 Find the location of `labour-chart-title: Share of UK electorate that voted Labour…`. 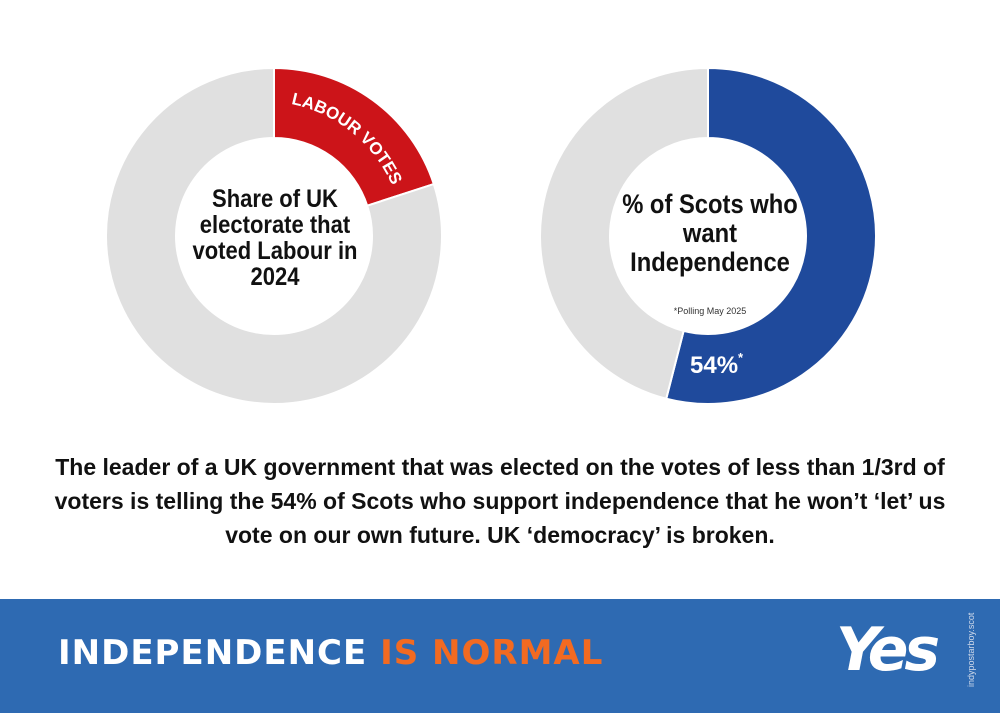

labour-chart-title: Share of UK electorate that voted Labour… is located at coordinates (275, 238).